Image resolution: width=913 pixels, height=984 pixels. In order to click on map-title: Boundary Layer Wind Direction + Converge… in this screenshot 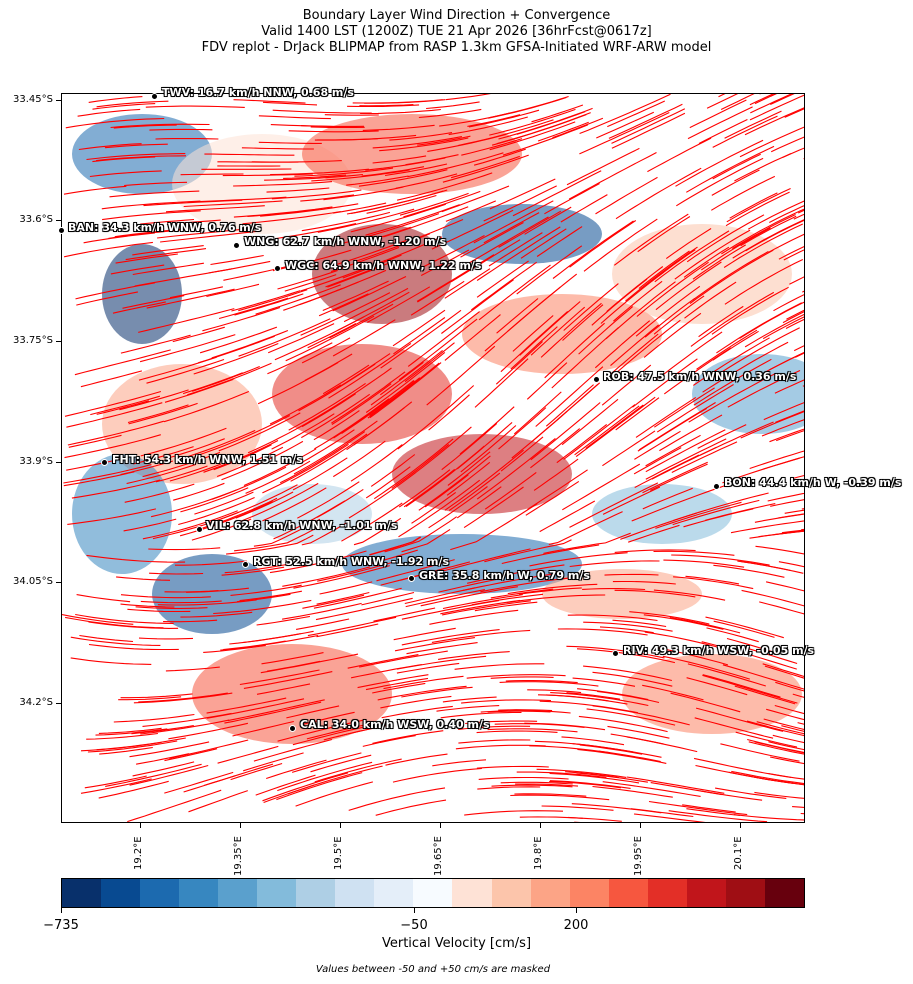, I will do `click(456, 32)`.